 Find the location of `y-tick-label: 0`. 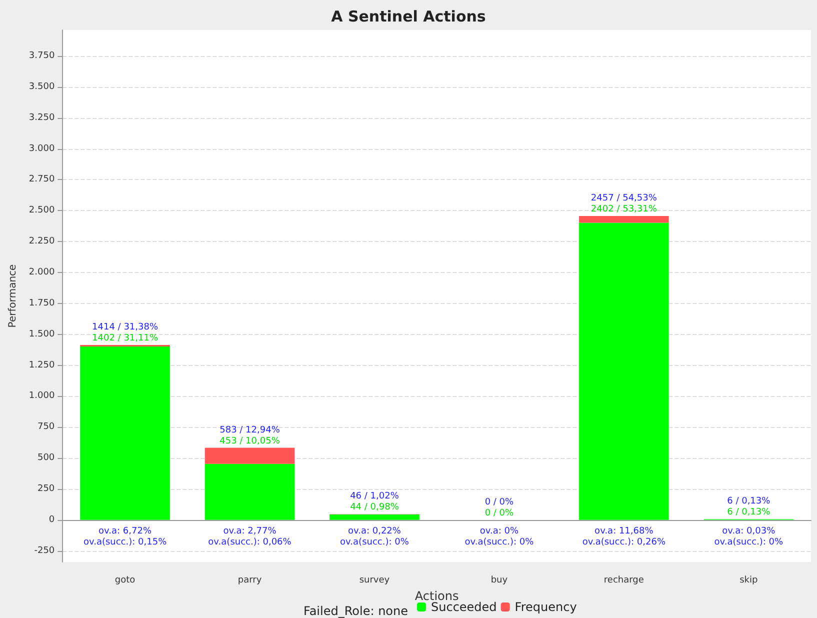

y-tick-label: 0 is located at coordinates (51, 519).